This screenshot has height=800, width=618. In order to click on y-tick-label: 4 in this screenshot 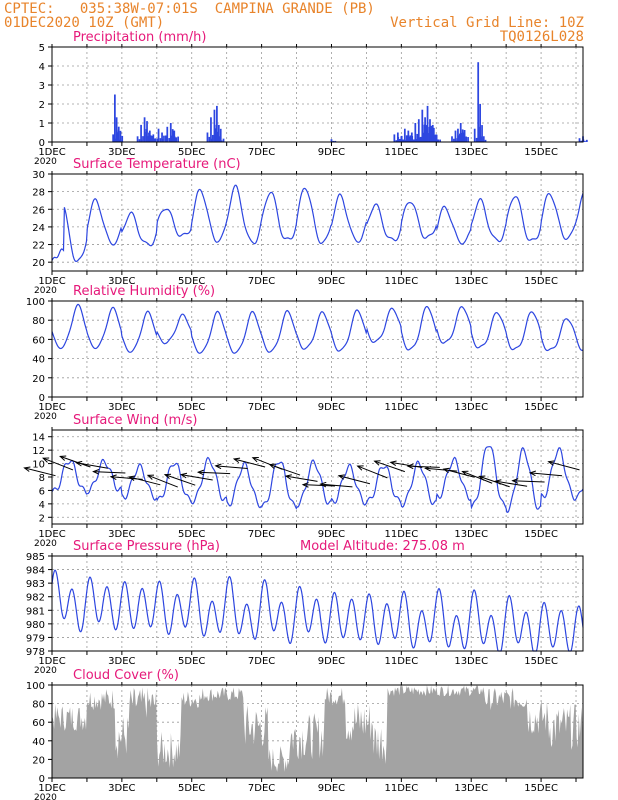, I will do `click(42, 505)`.